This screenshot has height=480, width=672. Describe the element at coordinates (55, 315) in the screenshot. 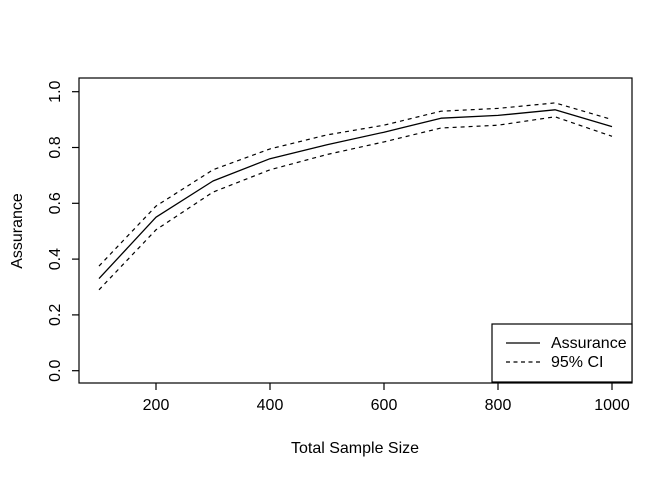

I see `y-tick-label: 0.2` at that location.